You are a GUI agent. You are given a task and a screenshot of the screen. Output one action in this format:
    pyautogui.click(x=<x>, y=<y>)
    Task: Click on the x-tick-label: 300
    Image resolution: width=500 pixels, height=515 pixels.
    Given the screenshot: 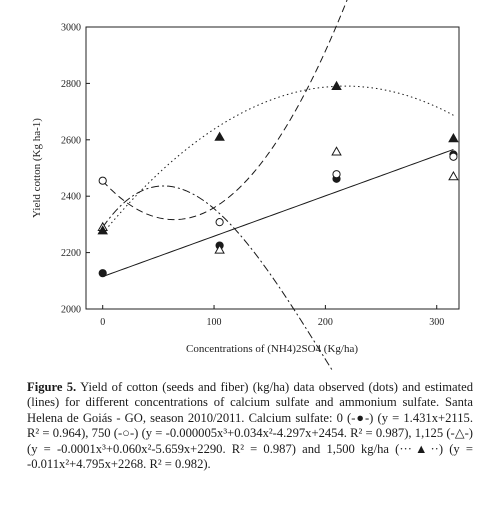 What is the action you would take?
    pyautogui.click(x=436, y=322)
    